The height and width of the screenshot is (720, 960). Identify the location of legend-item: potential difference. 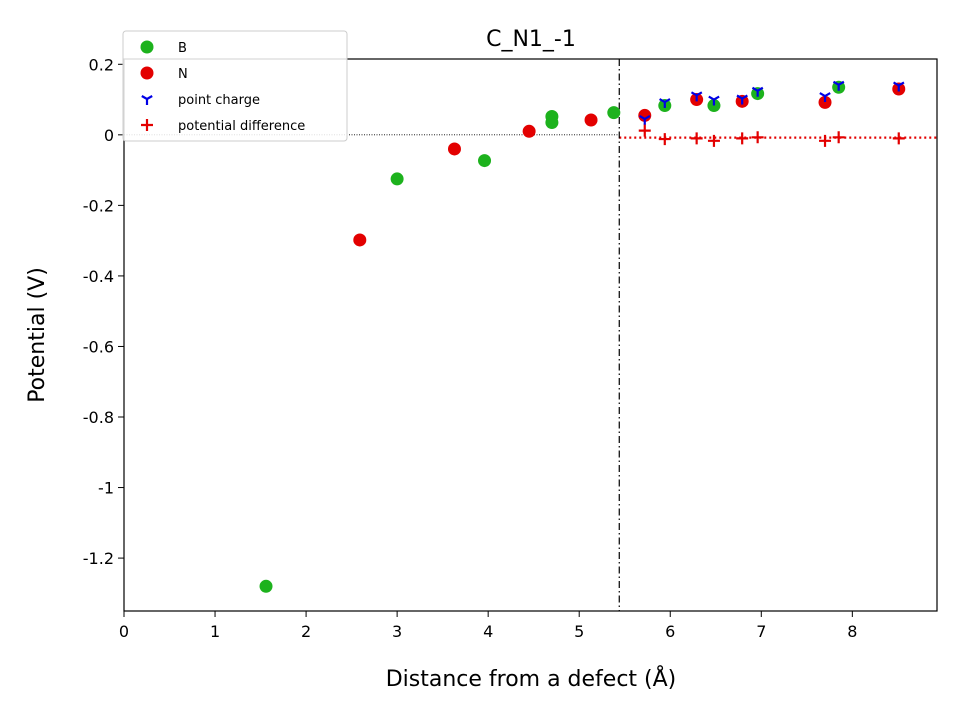
(223, 126).